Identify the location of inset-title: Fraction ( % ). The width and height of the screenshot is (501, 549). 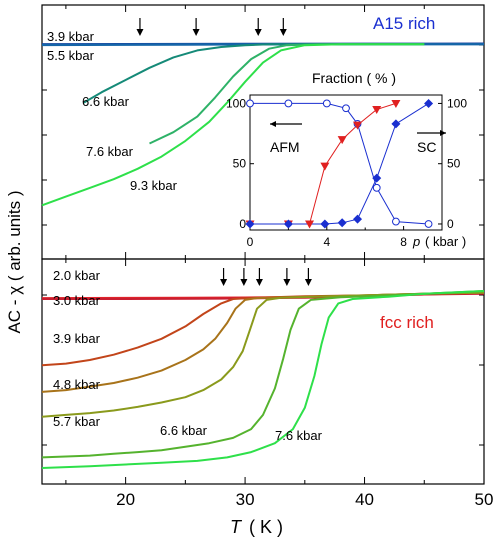
(354, 78).